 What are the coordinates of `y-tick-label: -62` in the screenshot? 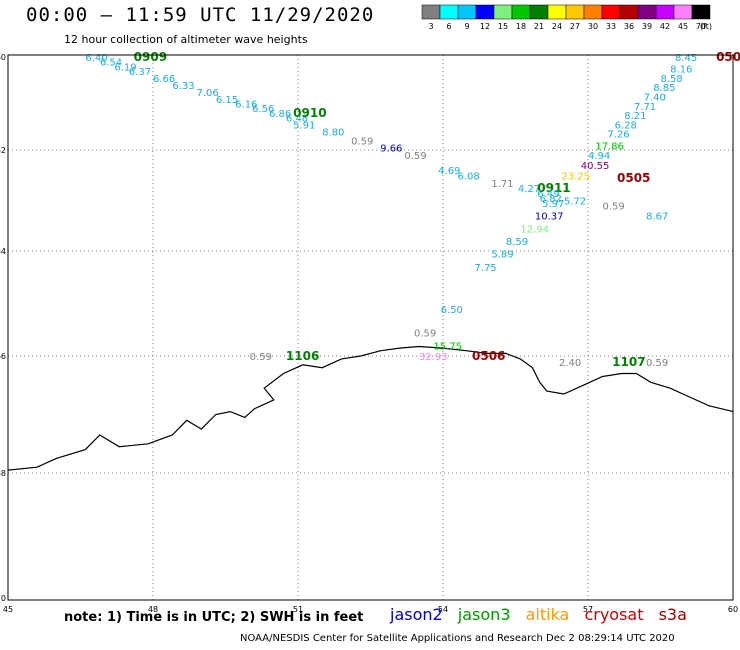 It's located at (3, 150).